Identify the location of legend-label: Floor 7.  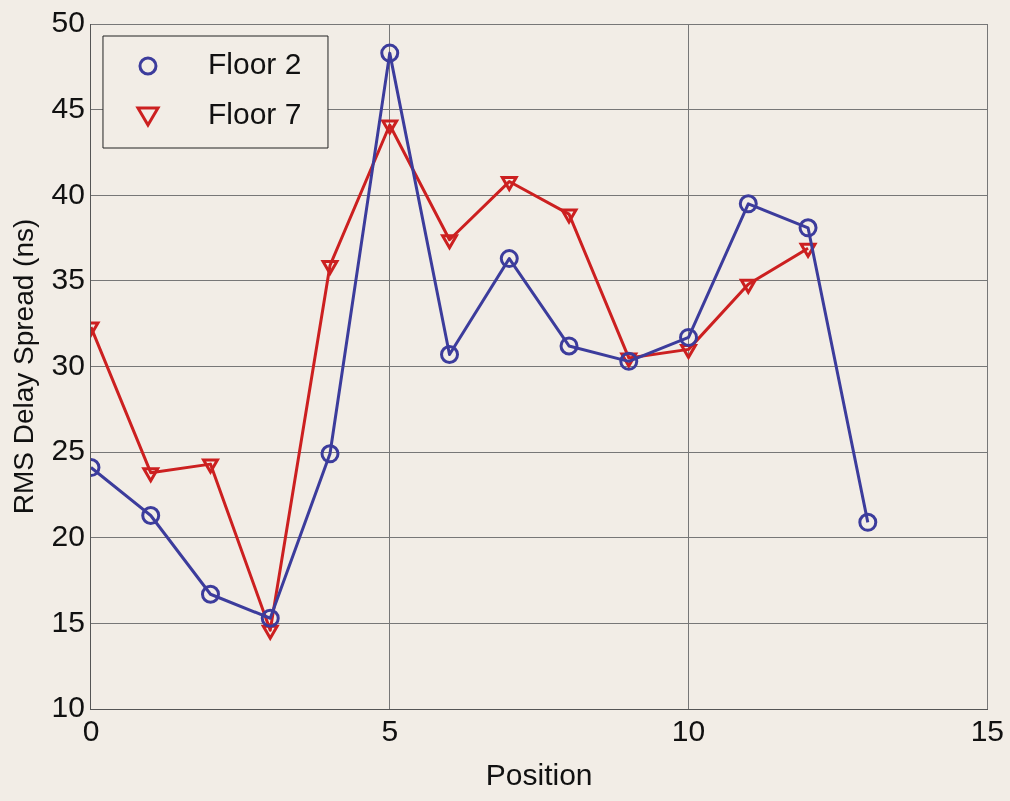
(254, 114).